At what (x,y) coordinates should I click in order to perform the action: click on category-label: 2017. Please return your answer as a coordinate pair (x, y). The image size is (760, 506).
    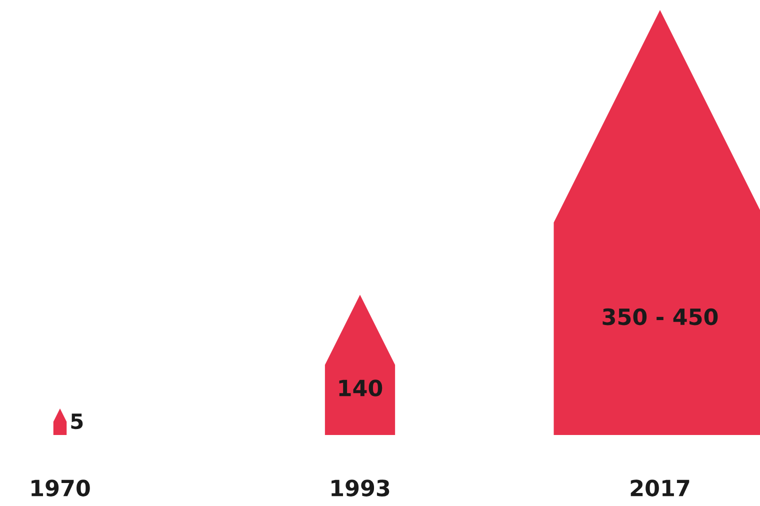
    Looking at the image, I should click on (660, 488).